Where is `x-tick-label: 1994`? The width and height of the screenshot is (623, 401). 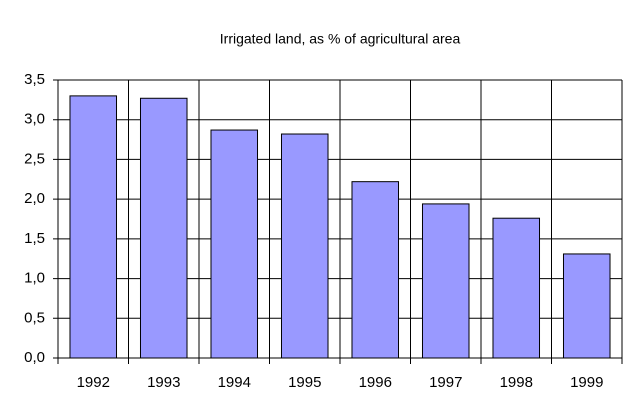
x-tick-label: 1994 is located at coordinates (234, 382).